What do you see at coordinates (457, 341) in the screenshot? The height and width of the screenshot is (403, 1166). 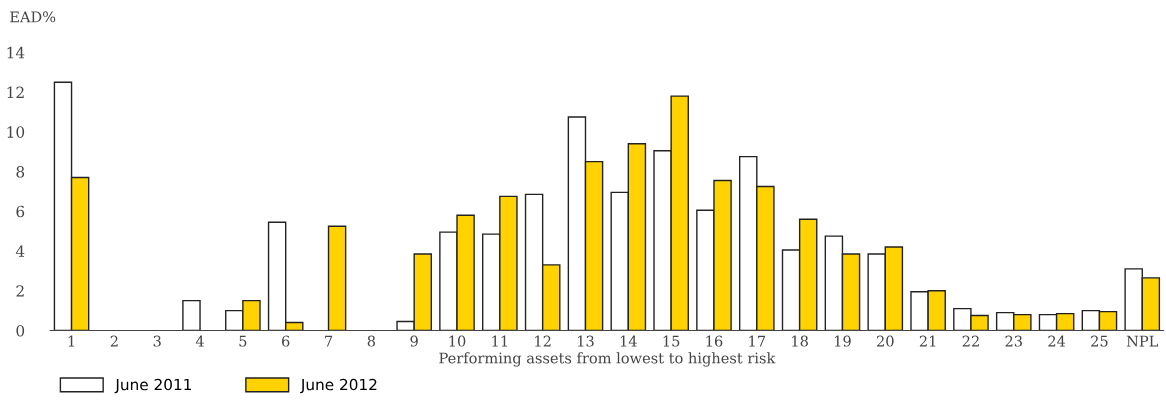 I see `x-tick-label: 10` at bounding box center [457, 341].